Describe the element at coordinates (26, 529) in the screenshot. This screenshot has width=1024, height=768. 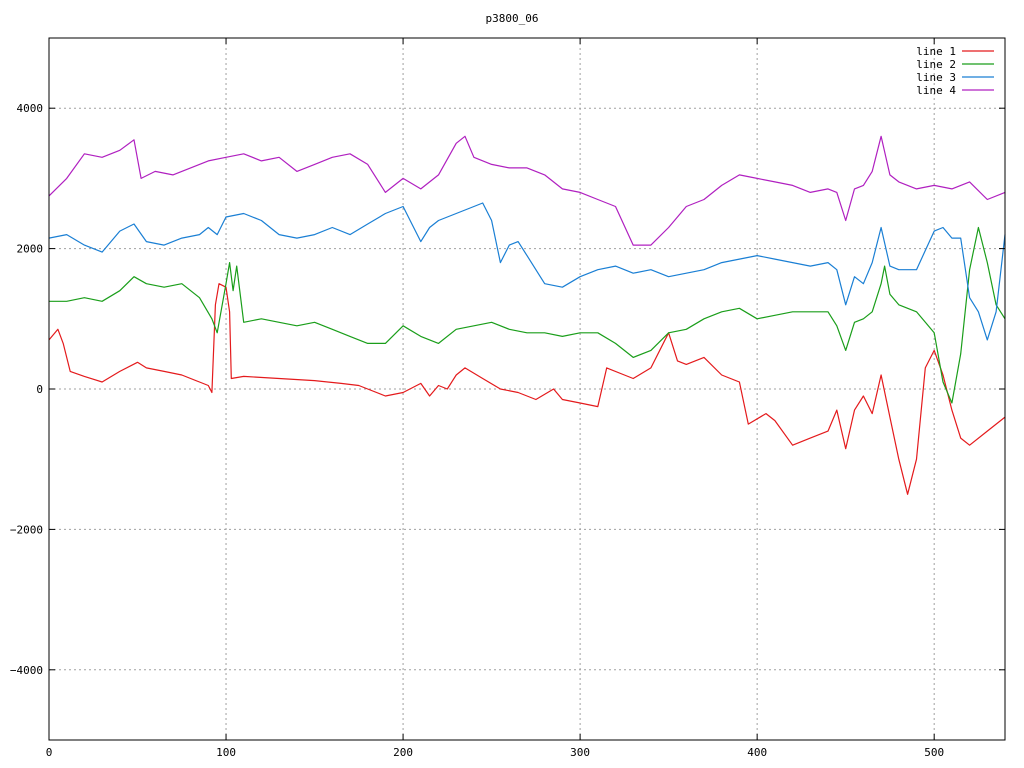
I see `y-tick-label: −2000` at that location.